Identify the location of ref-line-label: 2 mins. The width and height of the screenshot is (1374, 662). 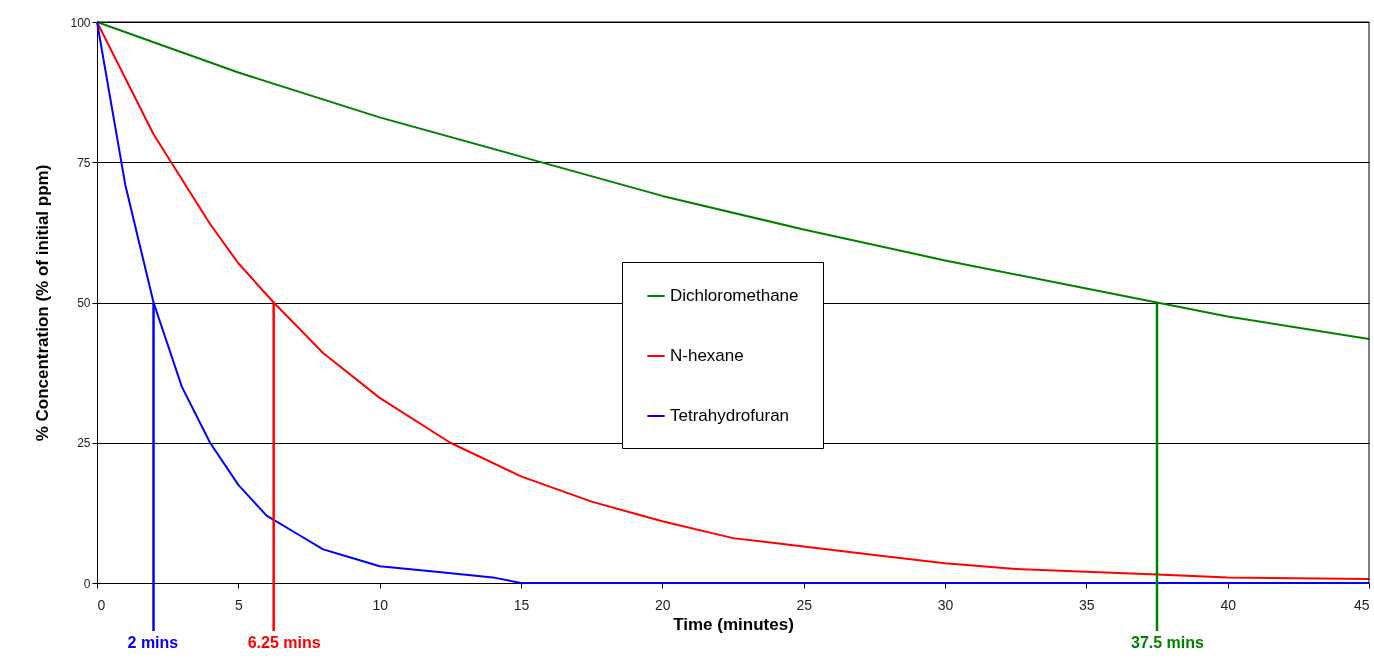
(153, 642).